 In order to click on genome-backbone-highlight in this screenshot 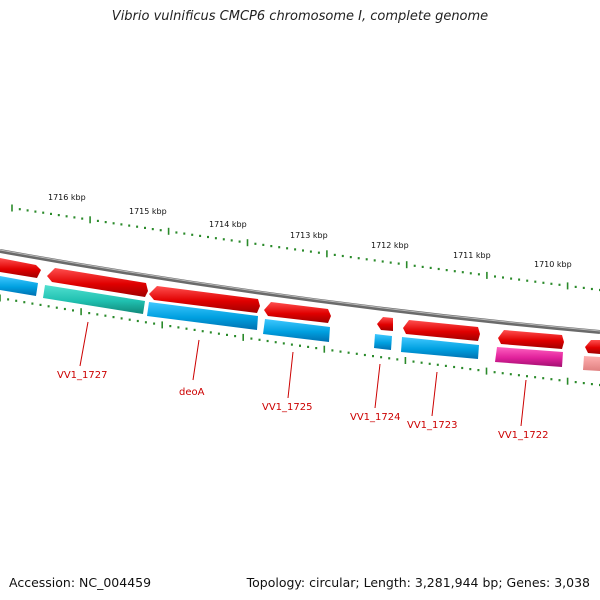, I will do `click(300, 290)`.